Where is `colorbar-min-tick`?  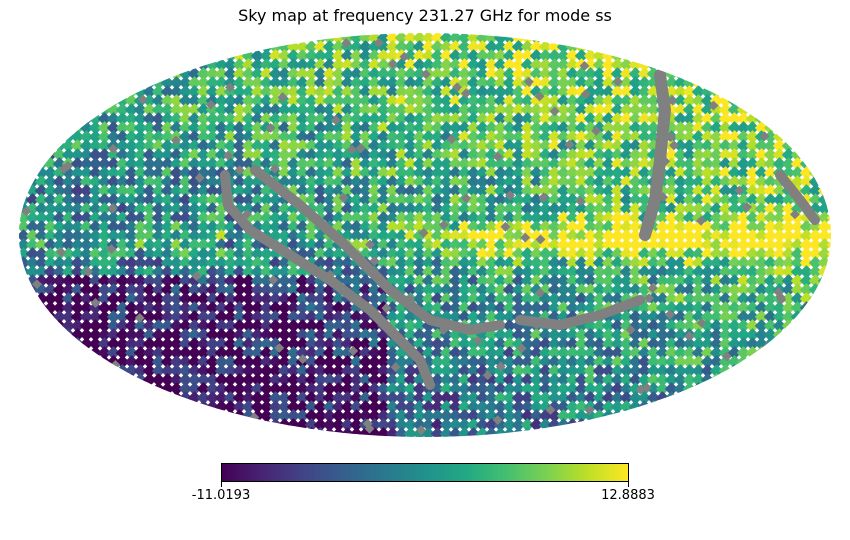
colorbar-min-tick is located at coordinates (221, 484).